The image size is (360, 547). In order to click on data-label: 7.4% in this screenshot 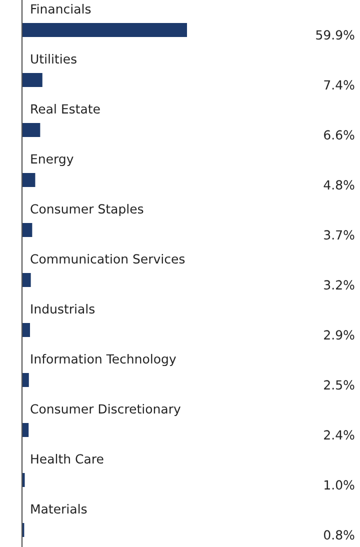, I will do `click(339, 85)`.